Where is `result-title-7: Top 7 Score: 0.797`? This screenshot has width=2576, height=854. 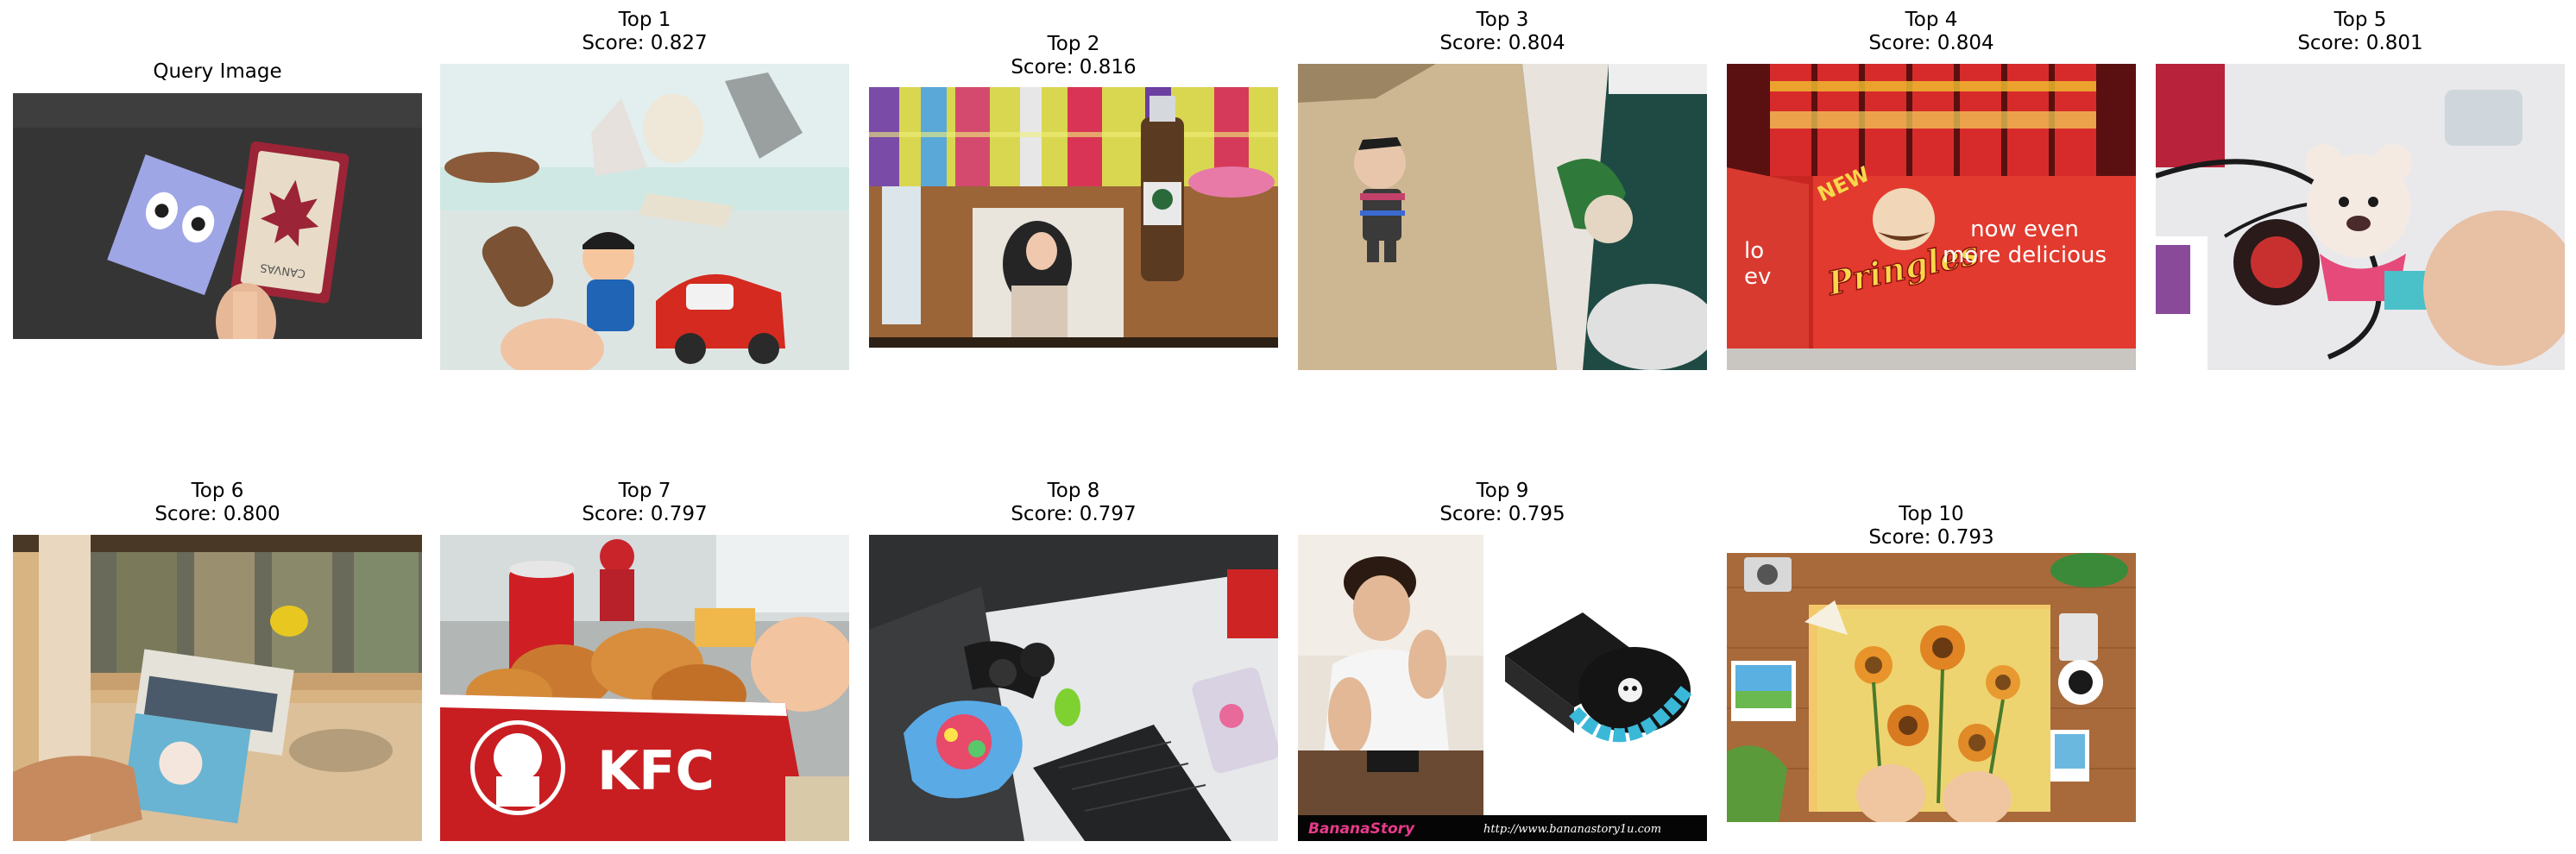
result-title-7: Top 7 Score: 0.797 is located at coordinates (644, 503).